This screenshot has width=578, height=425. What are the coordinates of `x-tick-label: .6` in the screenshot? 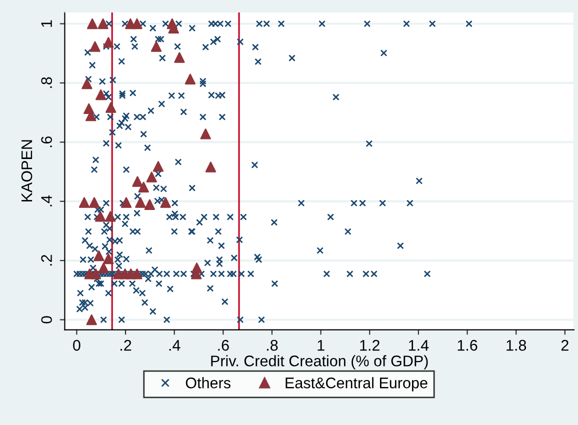 It's located at (223, 345).